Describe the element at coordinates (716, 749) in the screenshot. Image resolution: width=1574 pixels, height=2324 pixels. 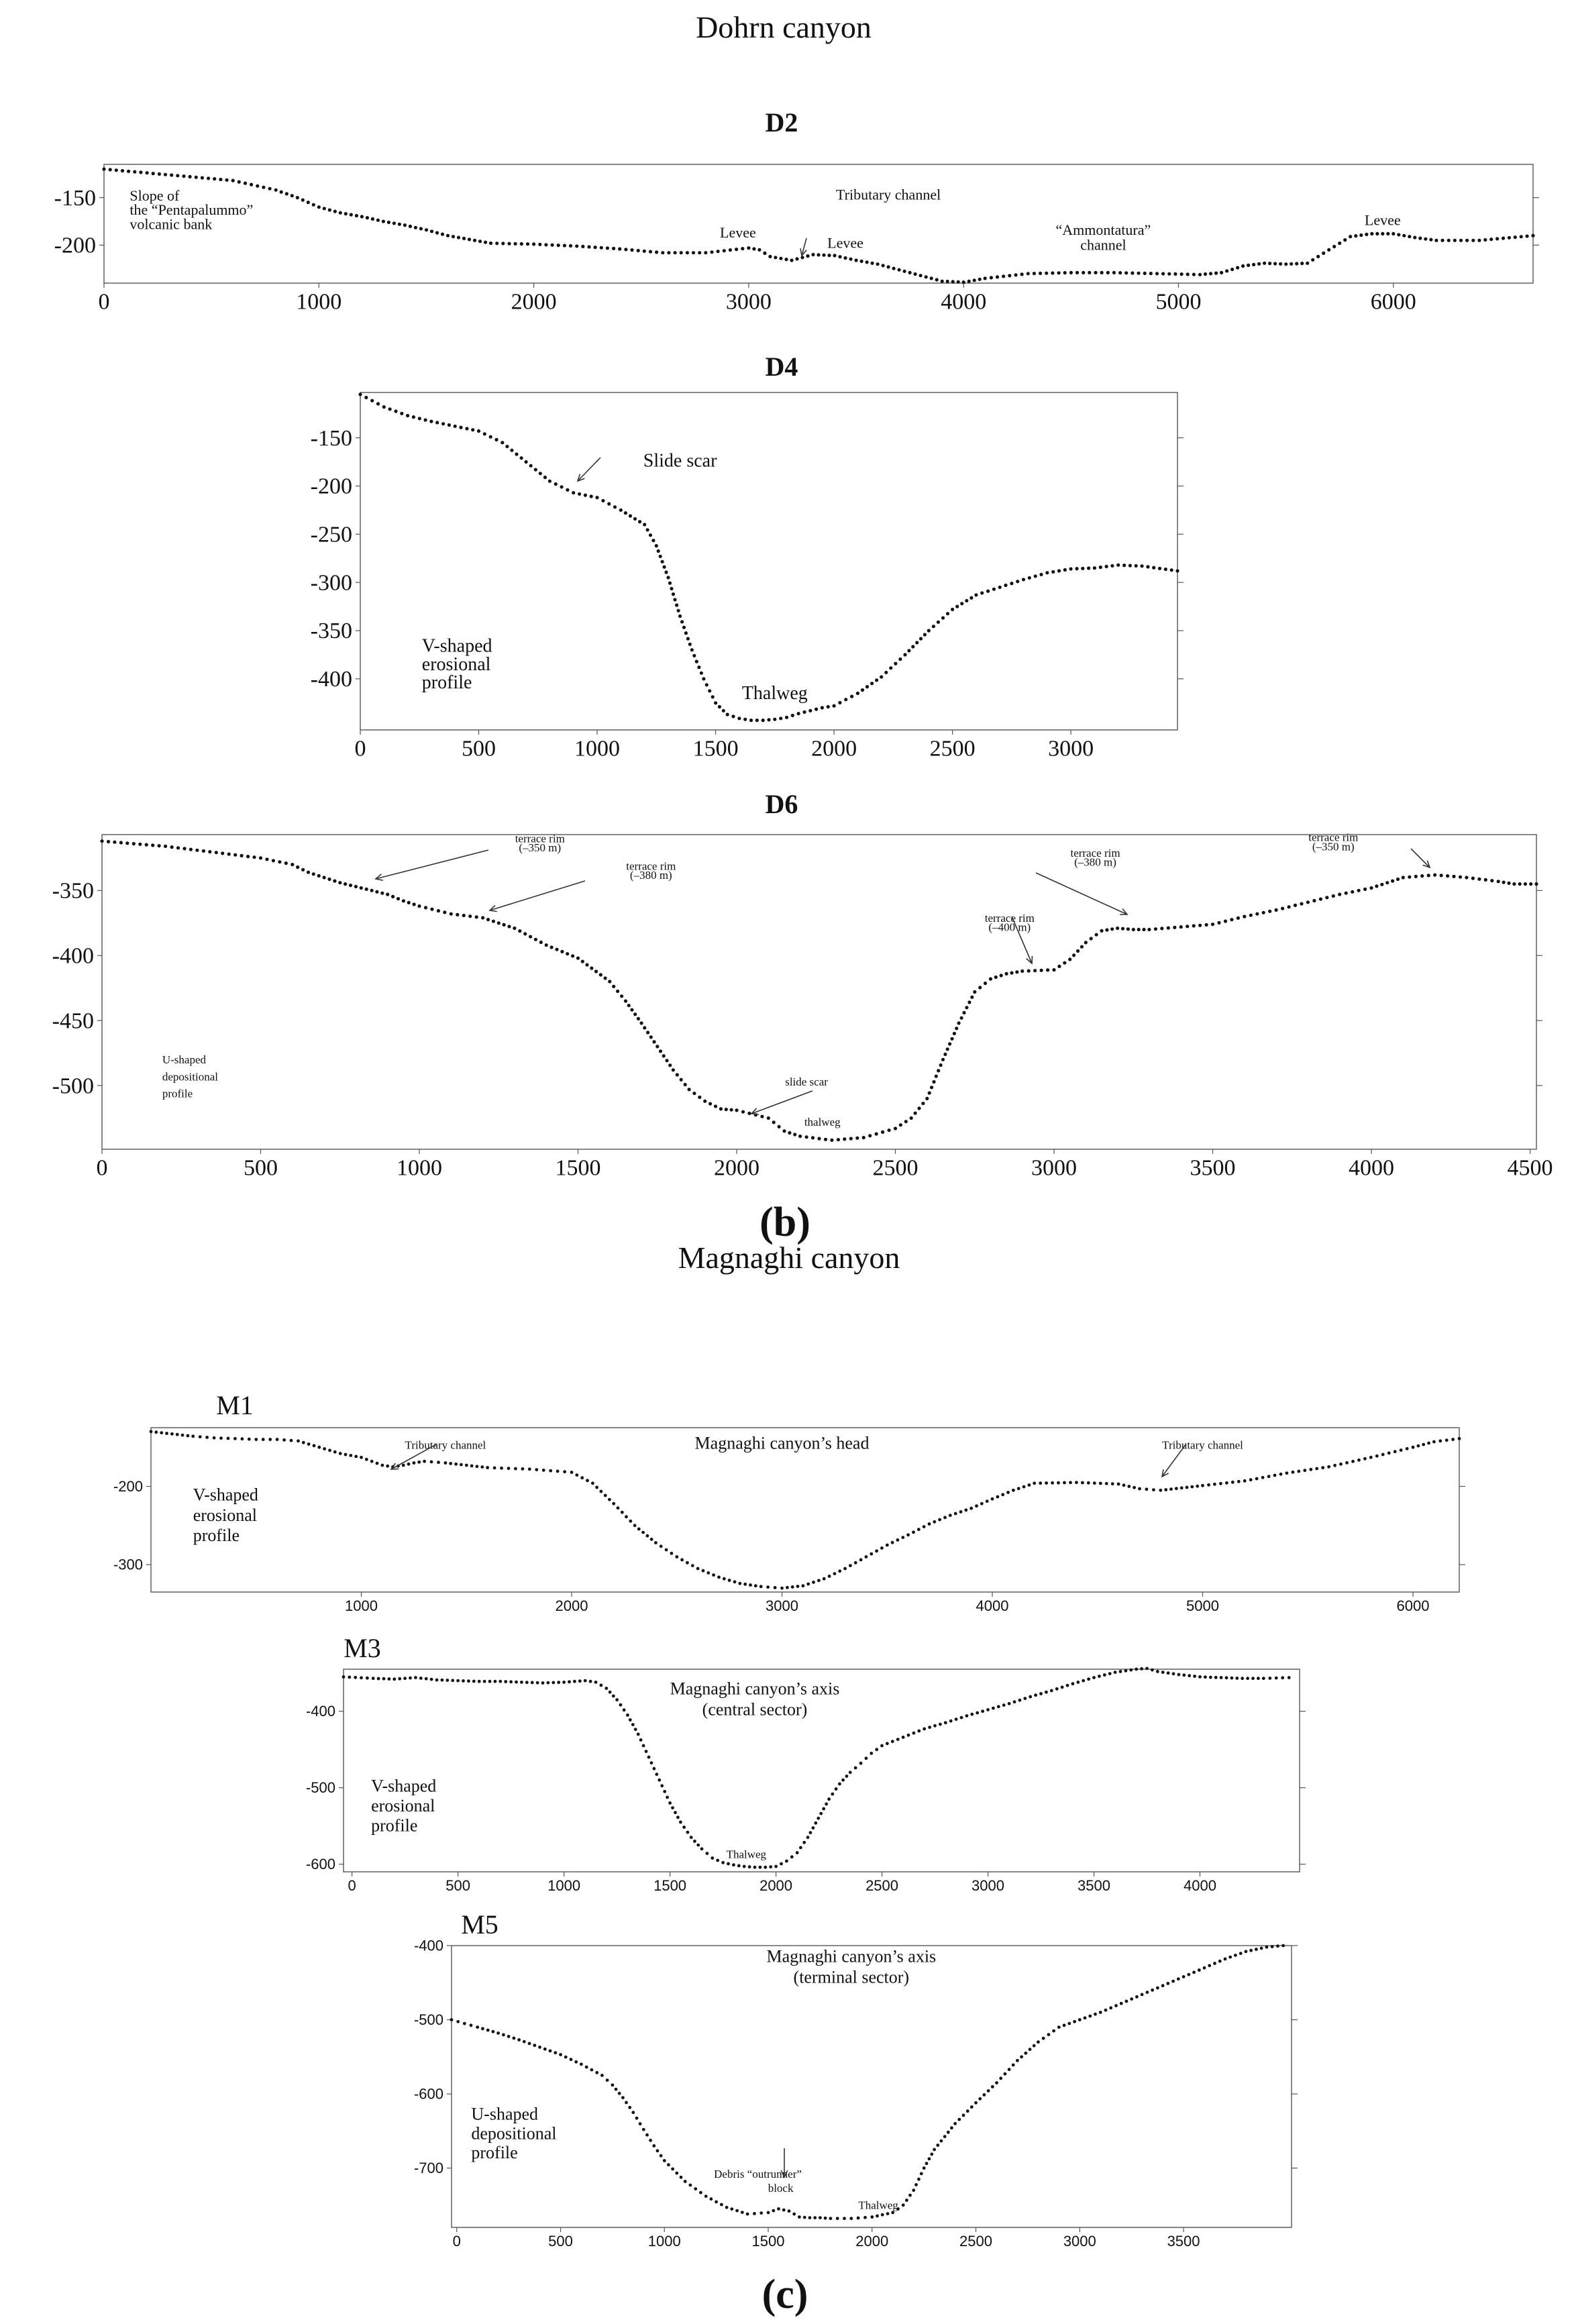
I see `d4-x-tick-label: 1500` at that location.